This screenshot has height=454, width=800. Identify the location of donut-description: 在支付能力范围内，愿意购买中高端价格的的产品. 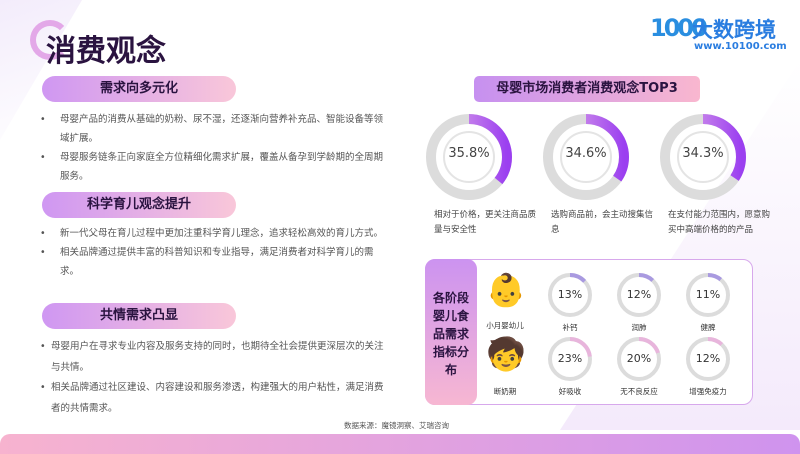
(719, 222).